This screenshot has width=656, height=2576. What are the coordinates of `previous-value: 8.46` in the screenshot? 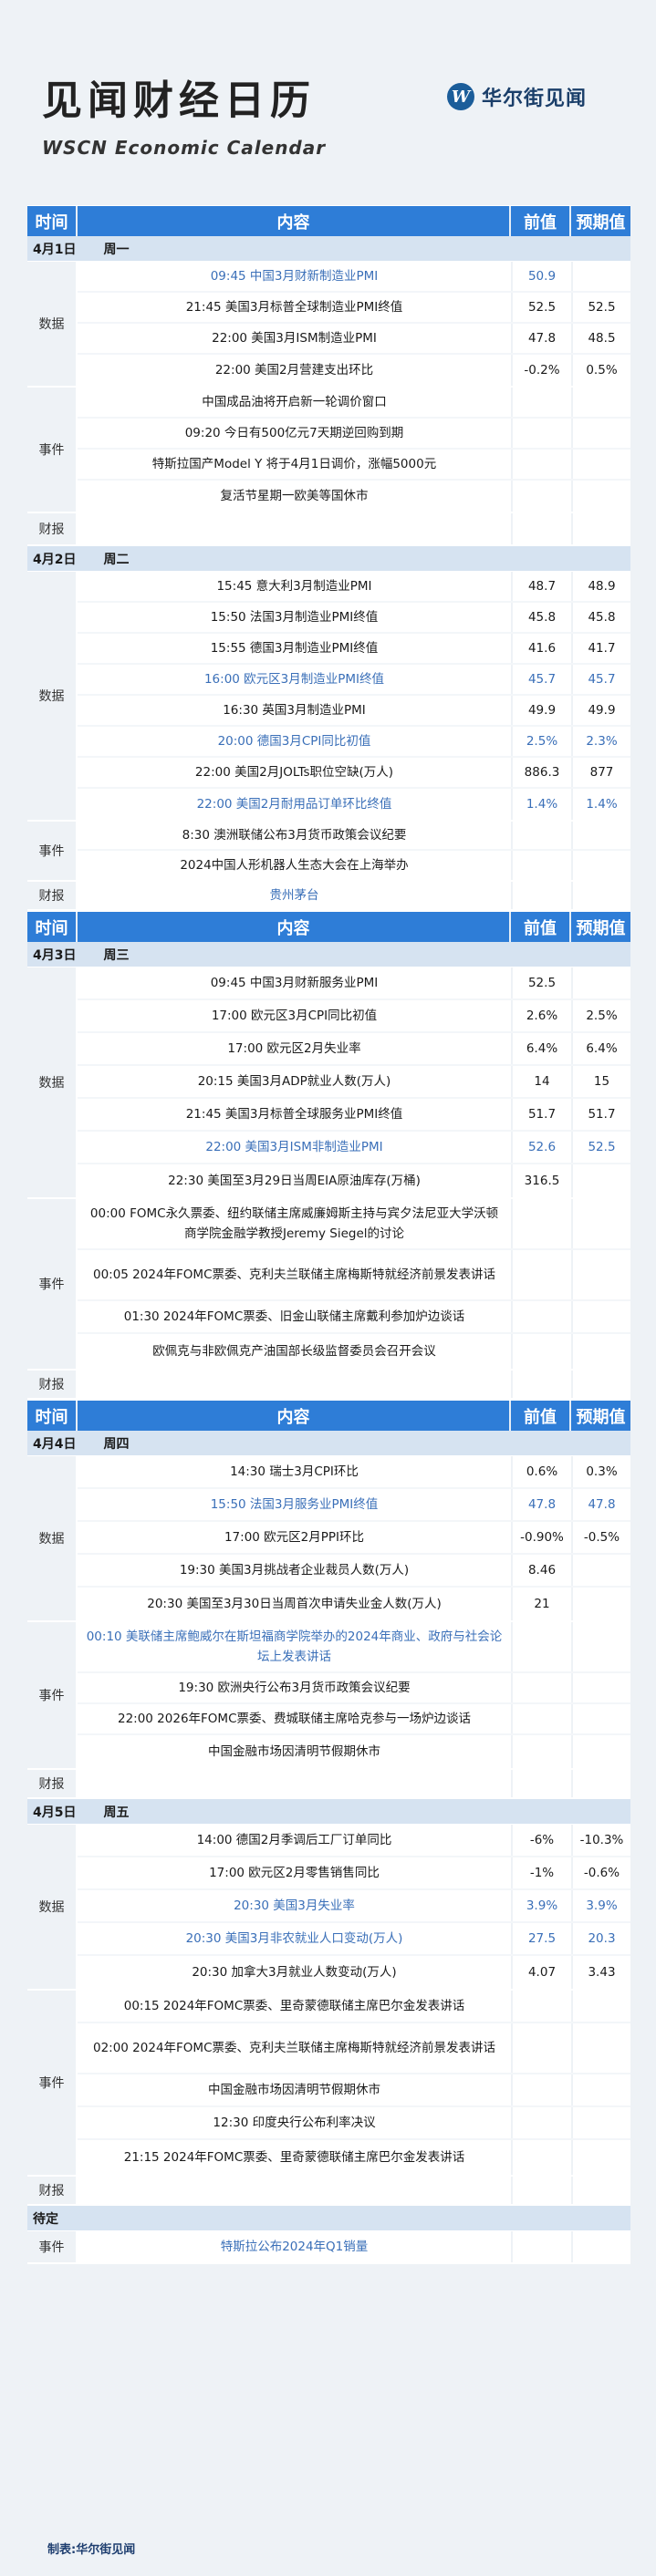 It's located at (541, 1570).